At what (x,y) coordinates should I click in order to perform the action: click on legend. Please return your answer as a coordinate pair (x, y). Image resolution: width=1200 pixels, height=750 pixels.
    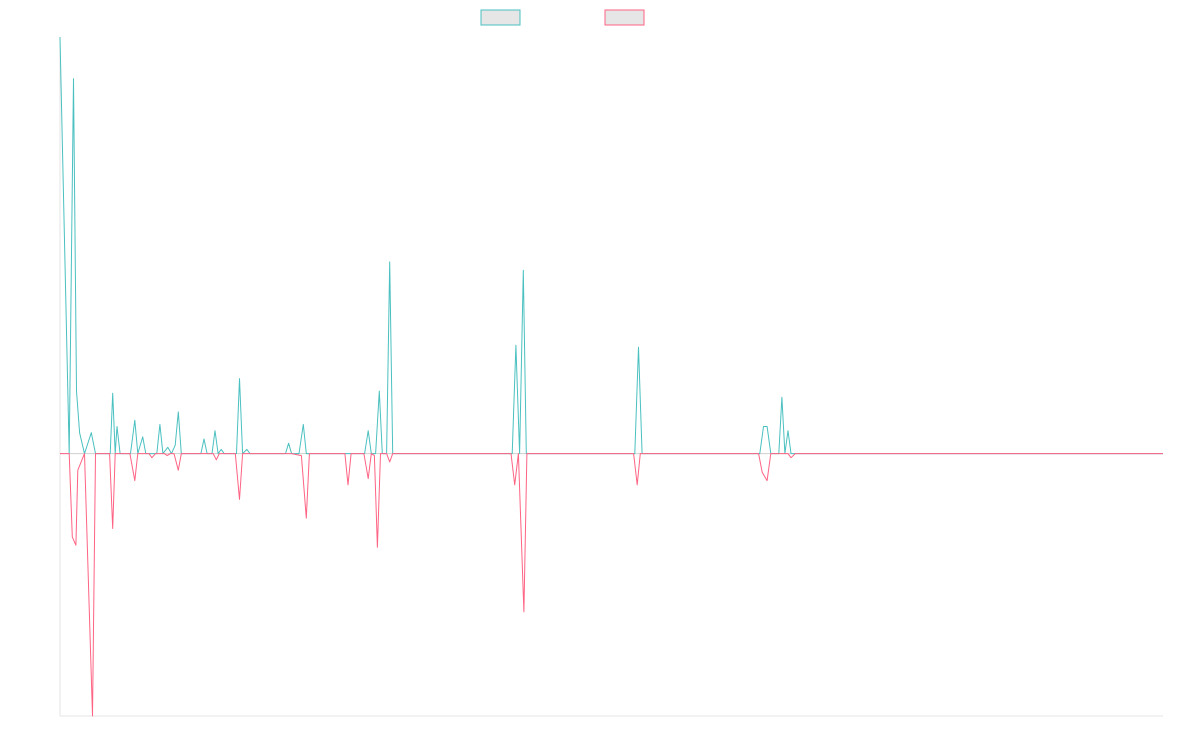
    Looking at the image, I should click on (562, 17).